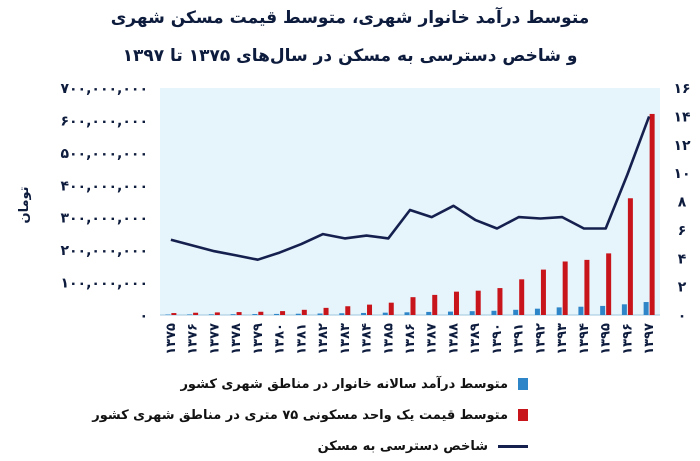 The height and width of the screenshot is (461, 700). I want to click on legend-item-affordability: شاخص دسترسی به مسکن, so click(423, 446).